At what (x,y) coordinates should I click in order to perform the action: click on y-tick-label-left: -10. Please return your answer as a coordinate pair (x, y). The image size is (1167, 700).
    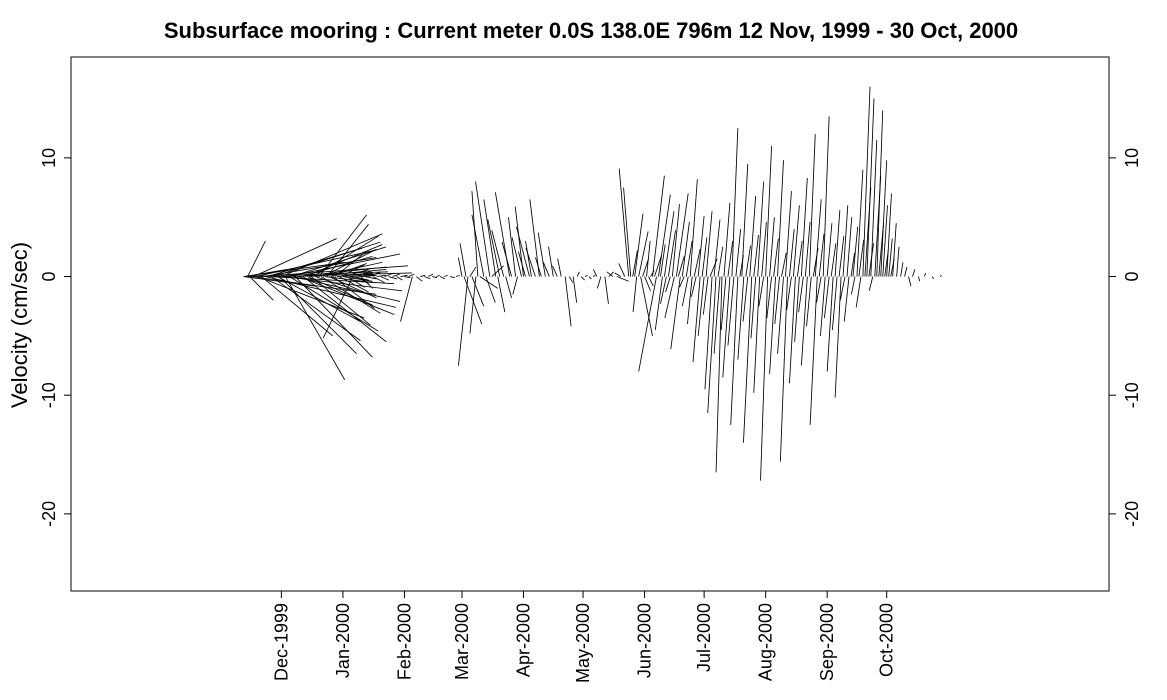
    Looking at the image, I should click on (49, 395).